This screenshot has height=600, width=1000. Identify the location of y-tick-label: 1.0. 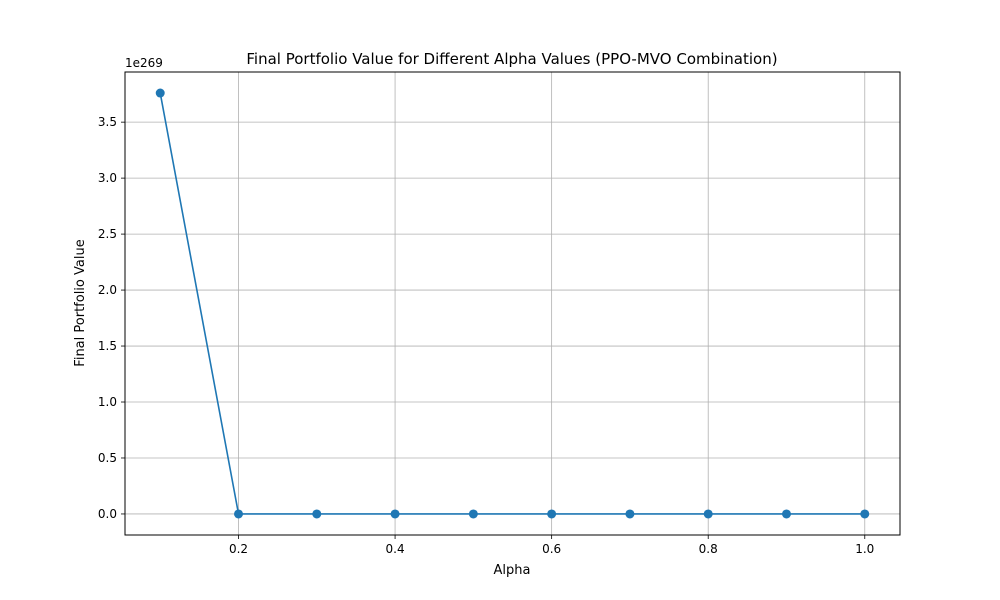
(107, 402).